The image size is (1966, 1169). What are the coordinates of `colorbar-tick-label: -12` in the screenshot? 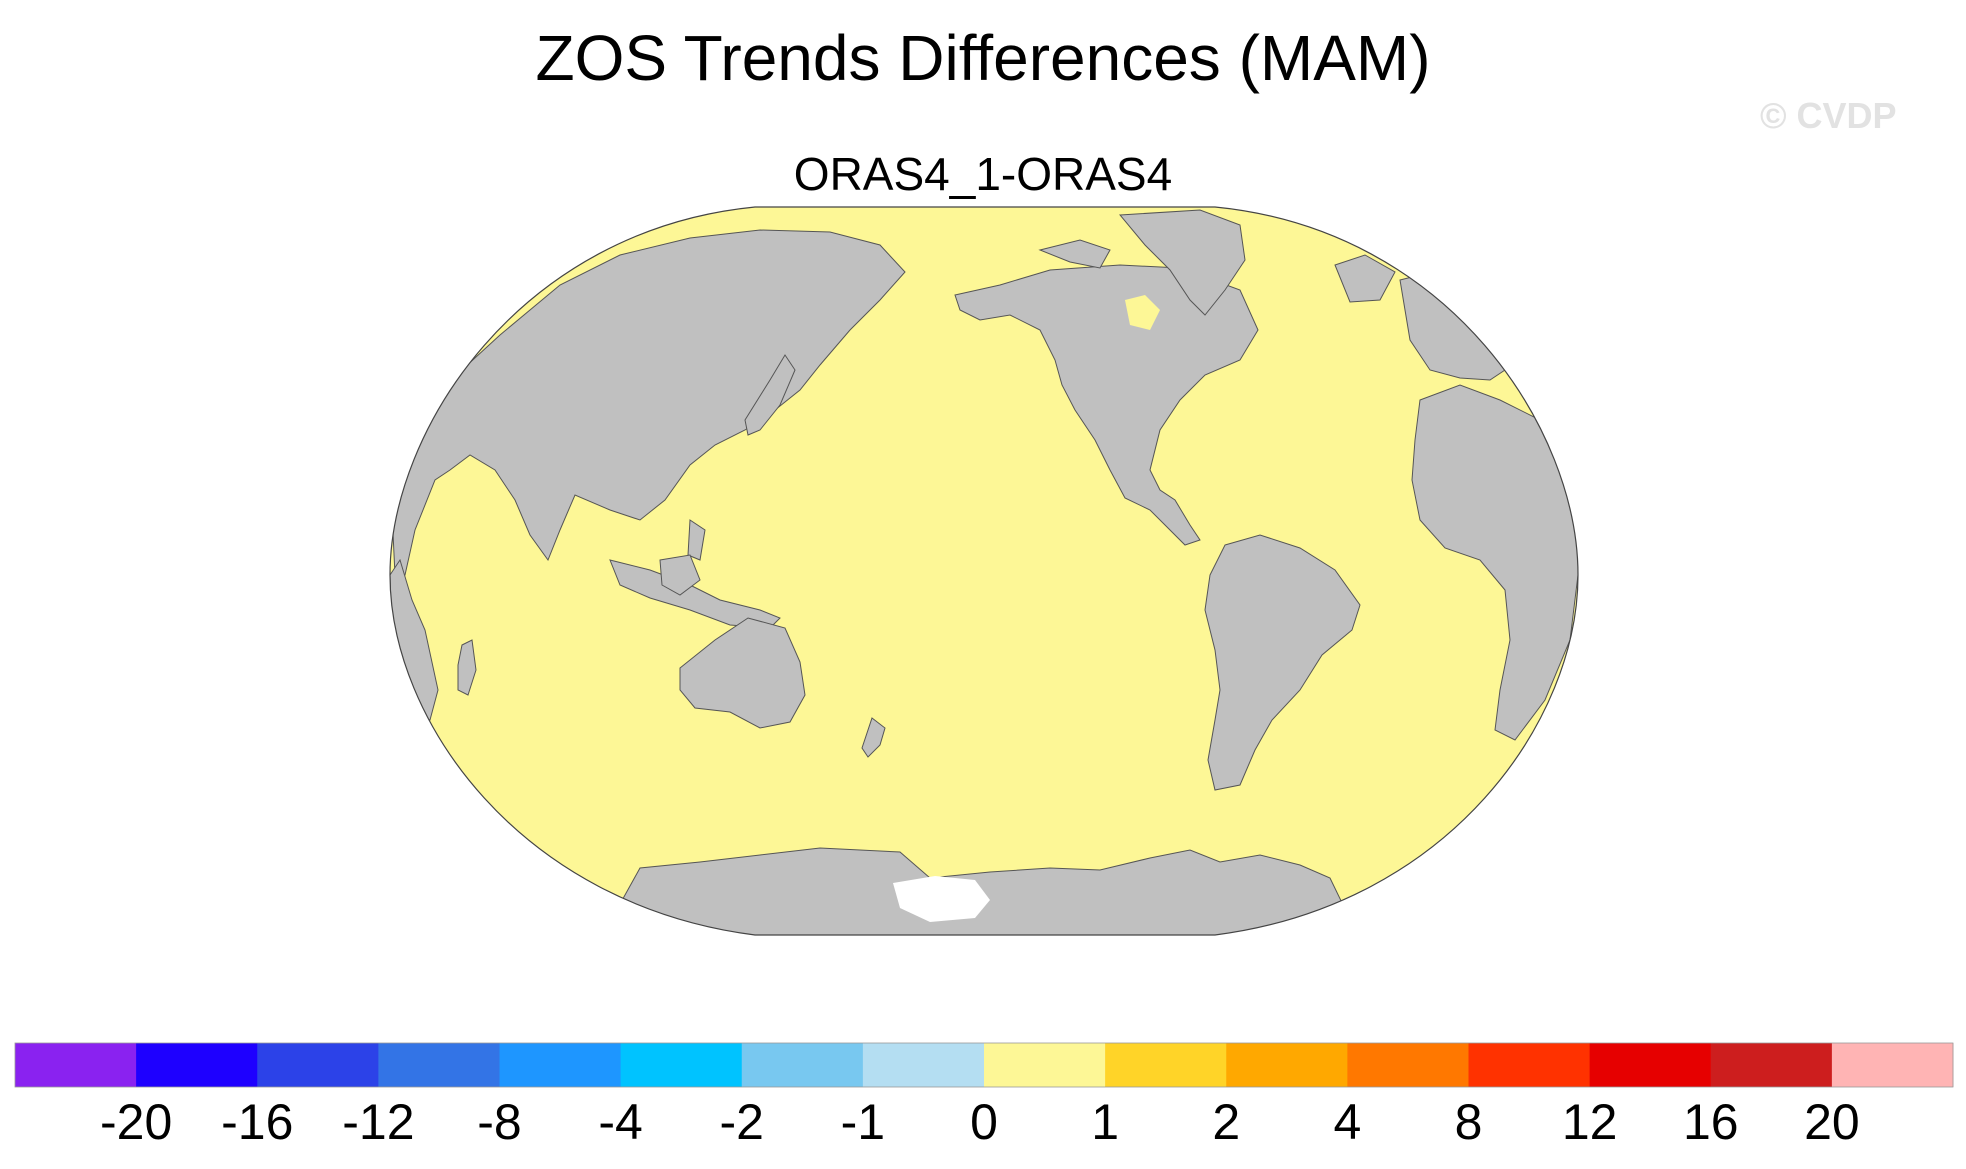 It's located at (378, 1122).